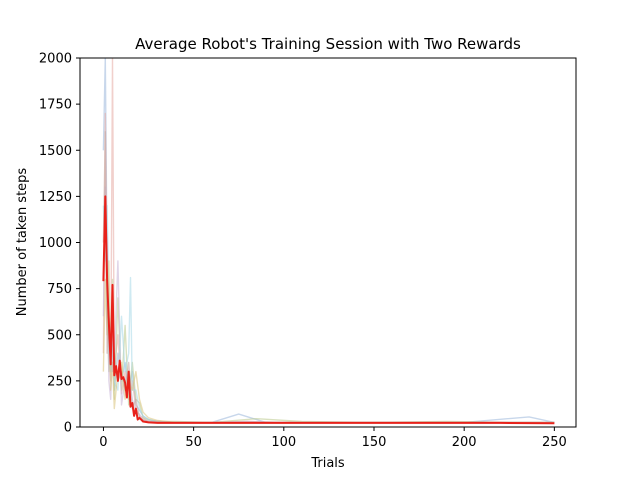  I want to click on x-axis-label: Trials, so click(327, 463).